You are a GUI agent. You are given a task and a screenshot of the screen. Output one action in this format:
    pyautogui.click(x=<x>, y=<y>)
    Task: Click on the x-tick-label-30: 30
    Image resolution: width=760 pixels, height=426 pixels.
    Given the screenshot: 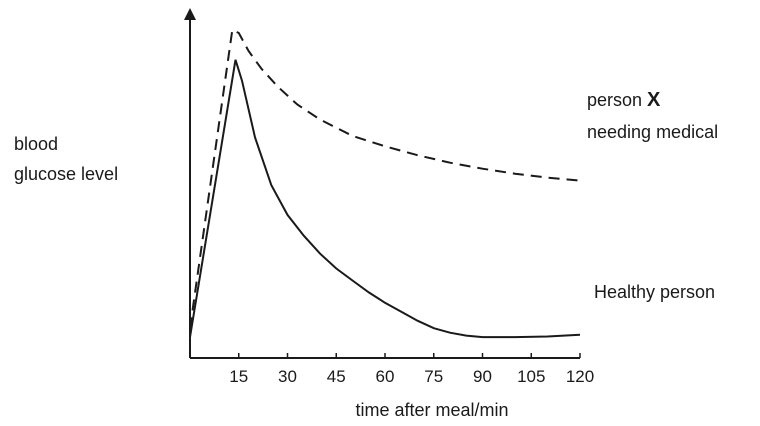 What is the action you would take?
    pyautogui.click(x=287, y=376)
    